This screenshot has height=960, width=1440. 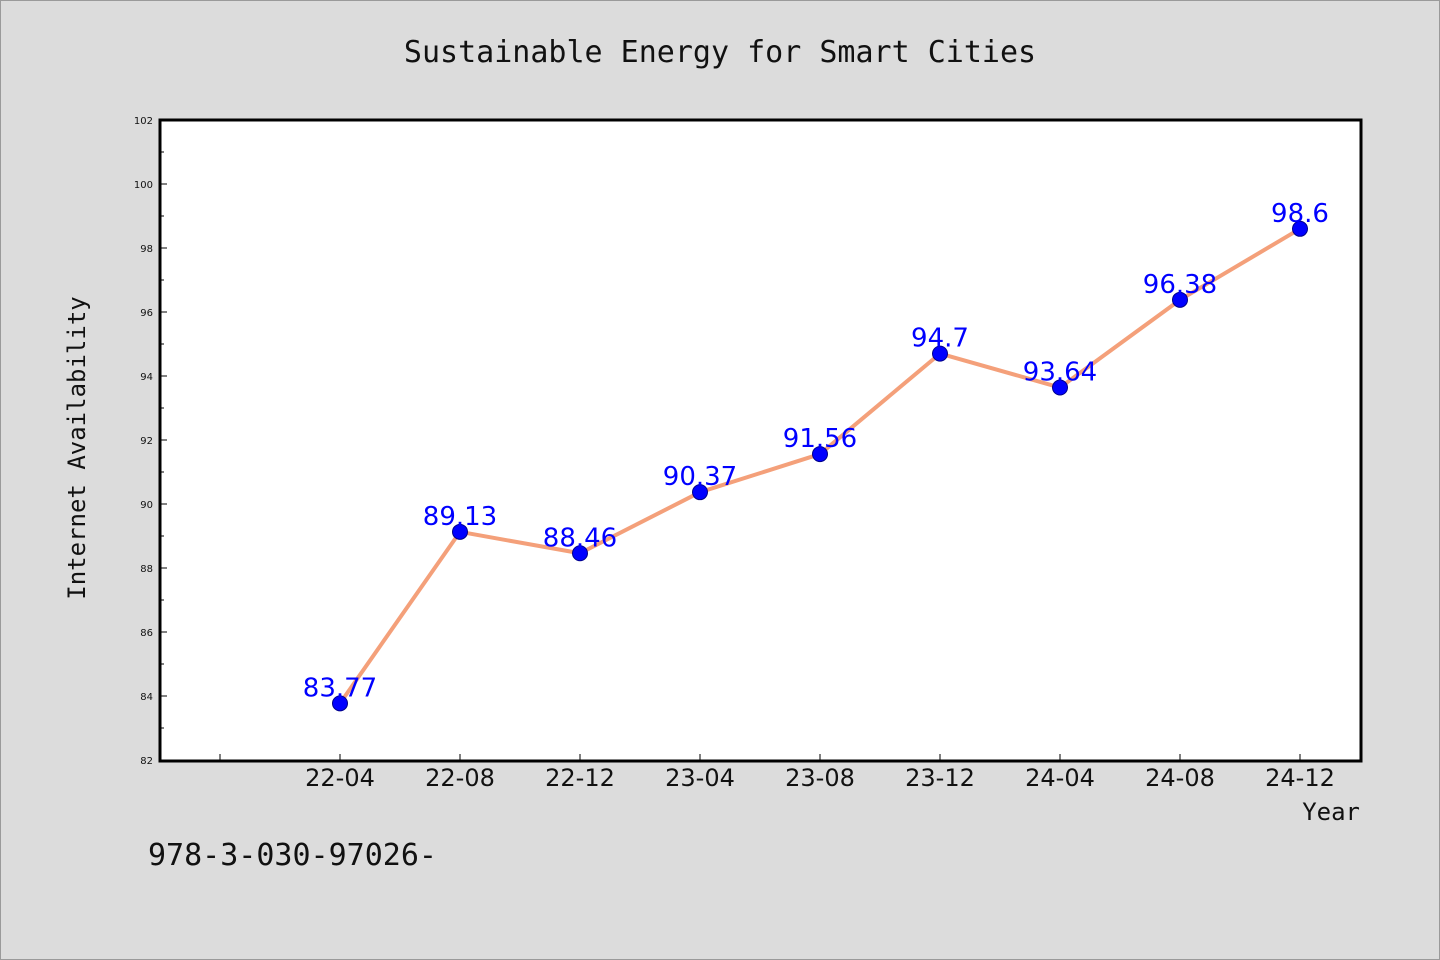 What do you see at coordinates (146, 633) in the screenshot?
I see `y-tick-label: 86` at bounding box center [146, 633].